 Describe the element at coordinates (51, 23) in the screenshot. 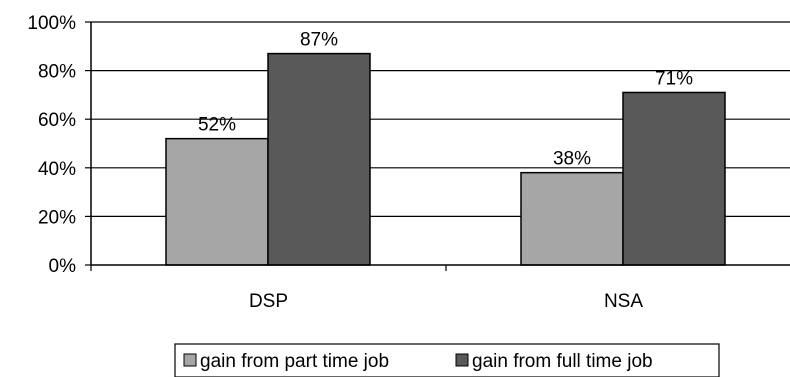

I see `y-tick-label: 100%` at that location.